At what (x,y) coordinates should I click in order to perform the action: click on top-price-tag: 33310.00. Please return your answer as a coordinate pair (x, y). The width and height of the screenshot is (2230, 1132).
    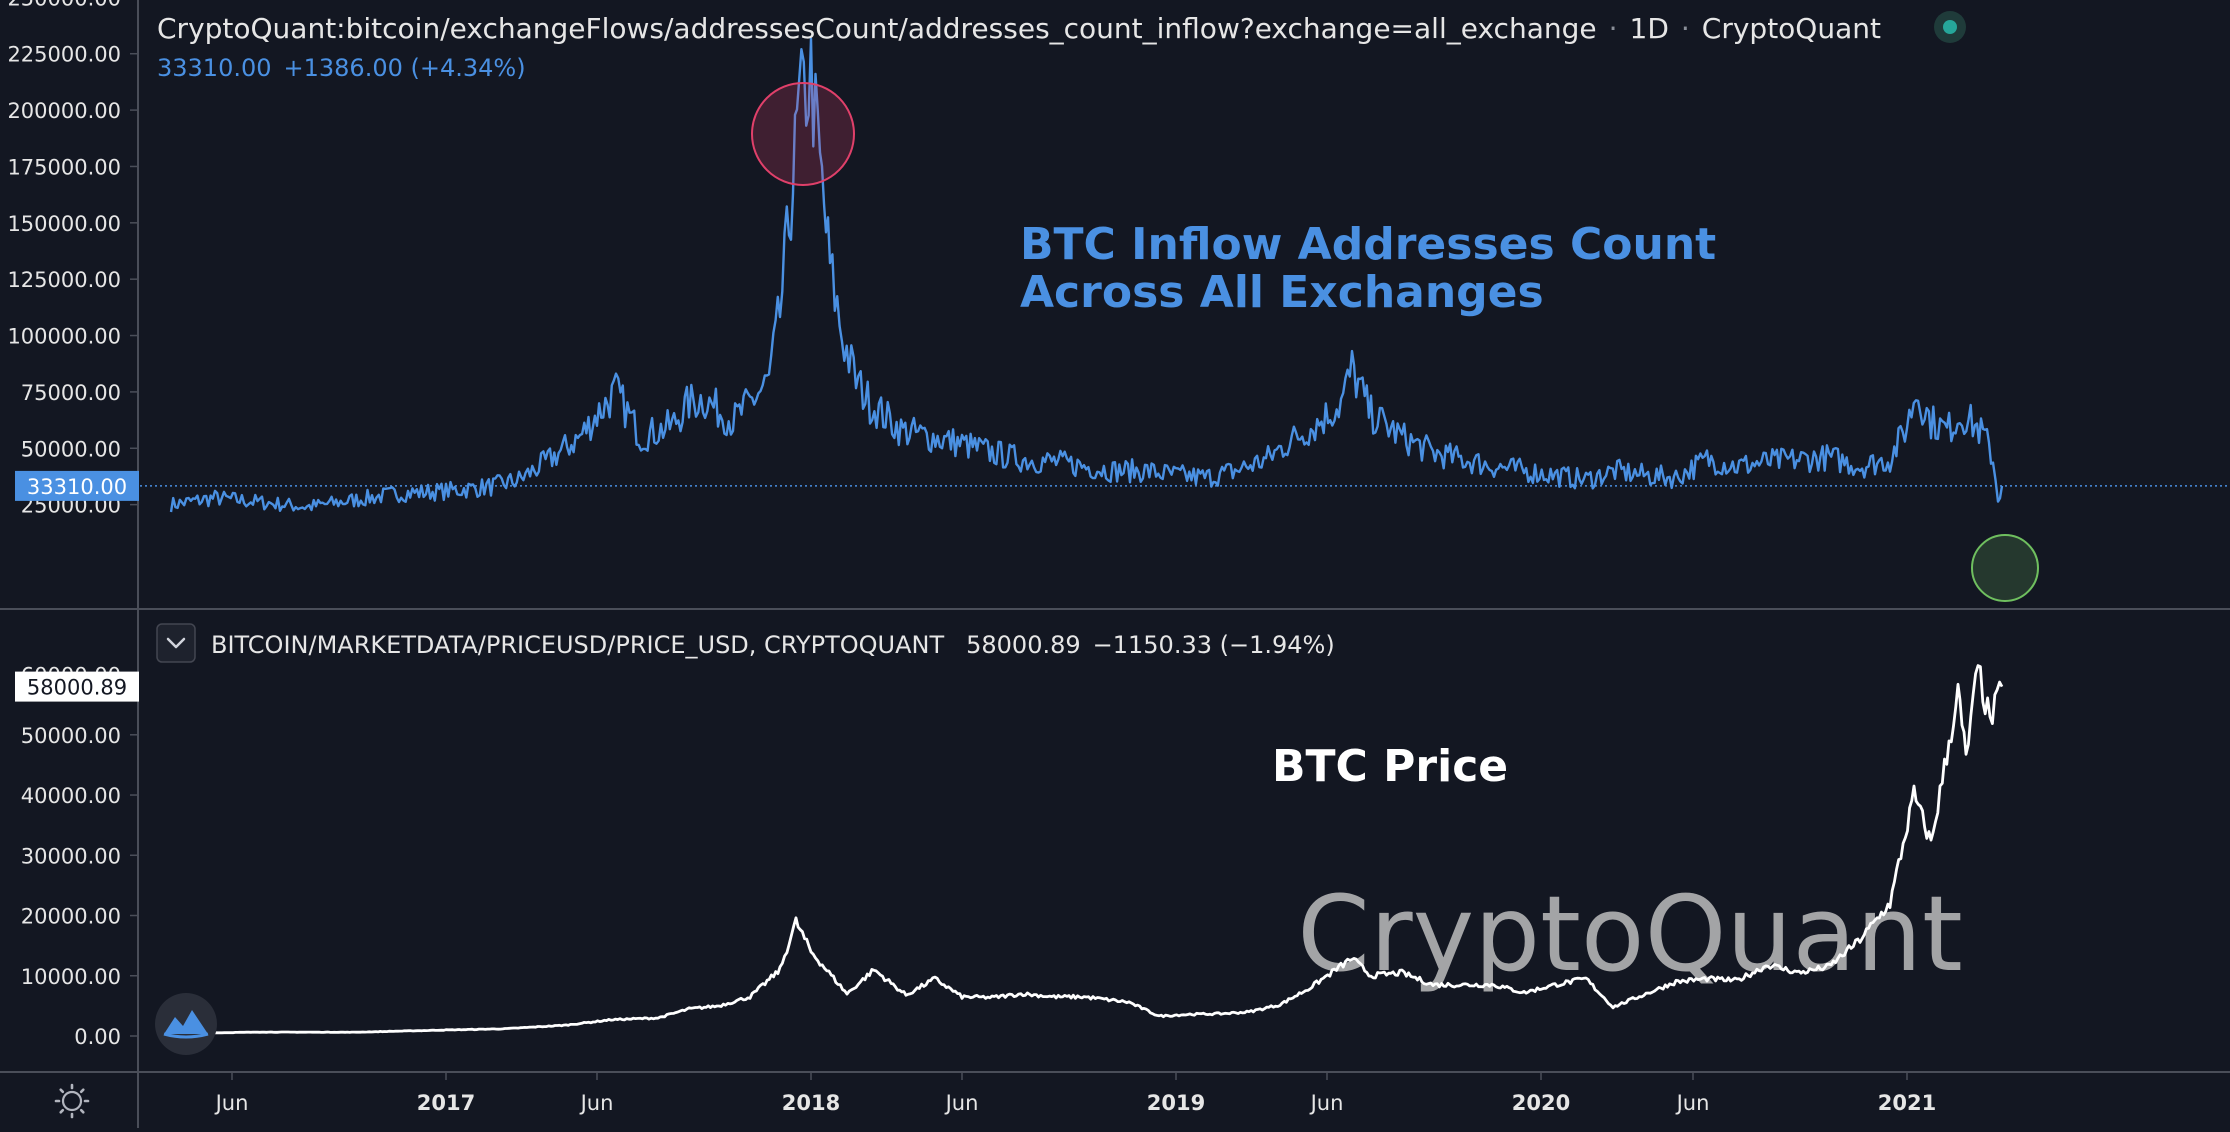
    Looking at the image, I should click on (77, 485).